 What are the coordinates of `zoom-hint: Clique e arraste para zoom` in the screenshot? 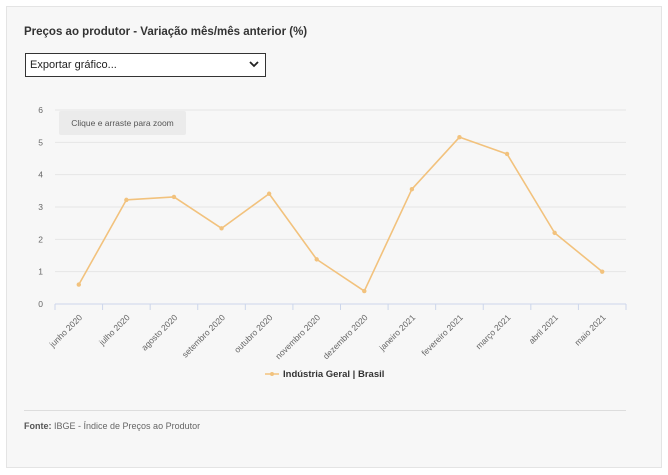 It's located at (122, 123).